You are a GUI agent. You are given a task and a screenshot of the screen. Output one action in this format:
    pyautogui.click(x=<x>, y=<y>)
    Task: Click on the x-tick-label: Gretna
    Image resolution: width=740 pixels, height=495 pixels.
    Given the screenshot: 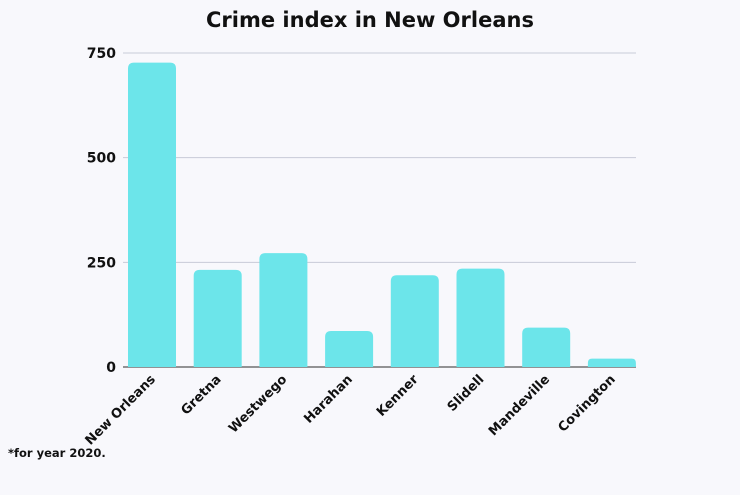 What is the action you would take?
    pyautogui.click(x=201, y=395)
    